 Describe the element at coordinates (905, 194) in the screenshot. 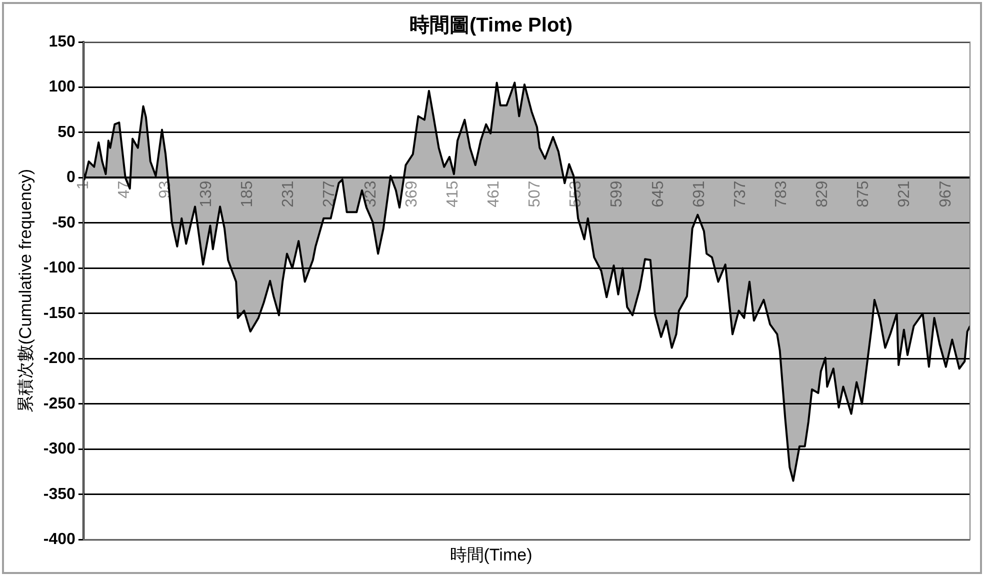

I see `x-tick-label: 921` at that location.